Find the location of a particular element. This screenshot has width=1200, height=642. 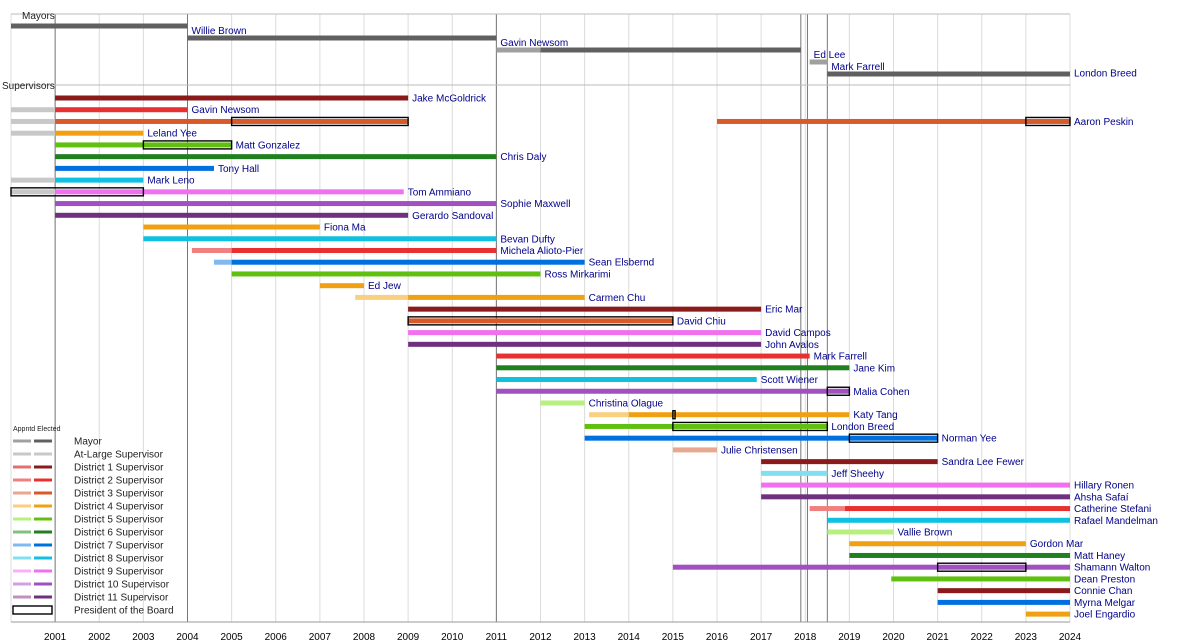

legend-swatch-elected-d3 is located at coordinates (43, 493).